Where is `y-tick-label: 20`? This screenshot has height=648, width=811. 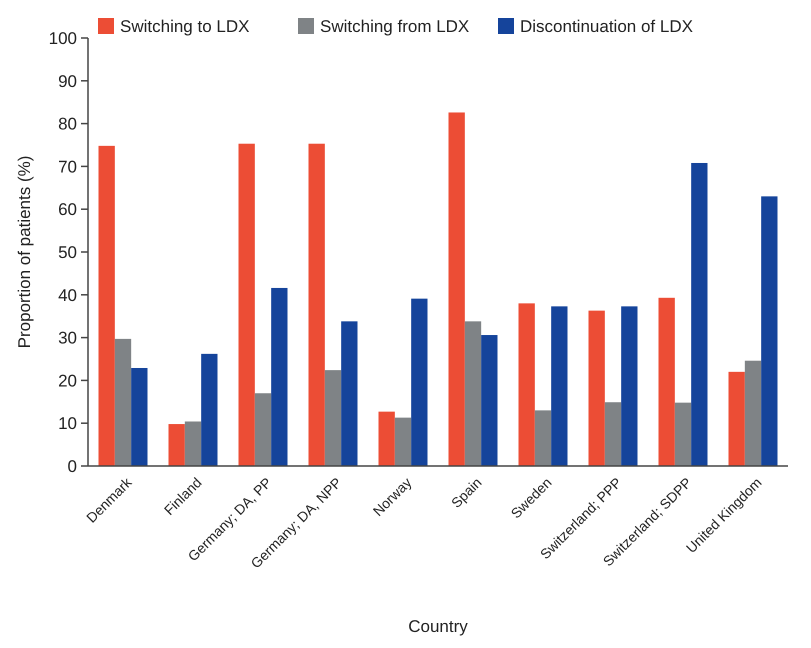
y-tick-label: 20 is located at coordinates (67, 380).